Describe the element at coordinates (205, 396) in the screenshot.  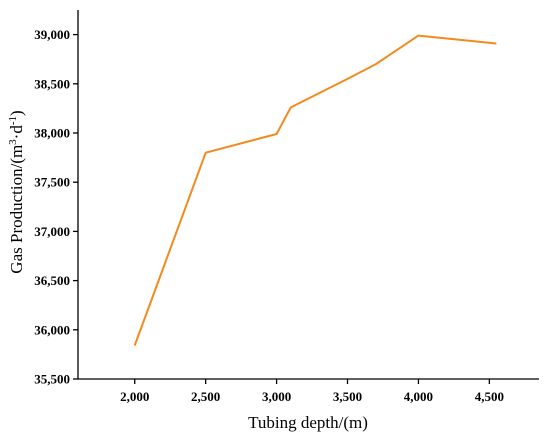
I see `x-tick-label: 2,500` at that location.